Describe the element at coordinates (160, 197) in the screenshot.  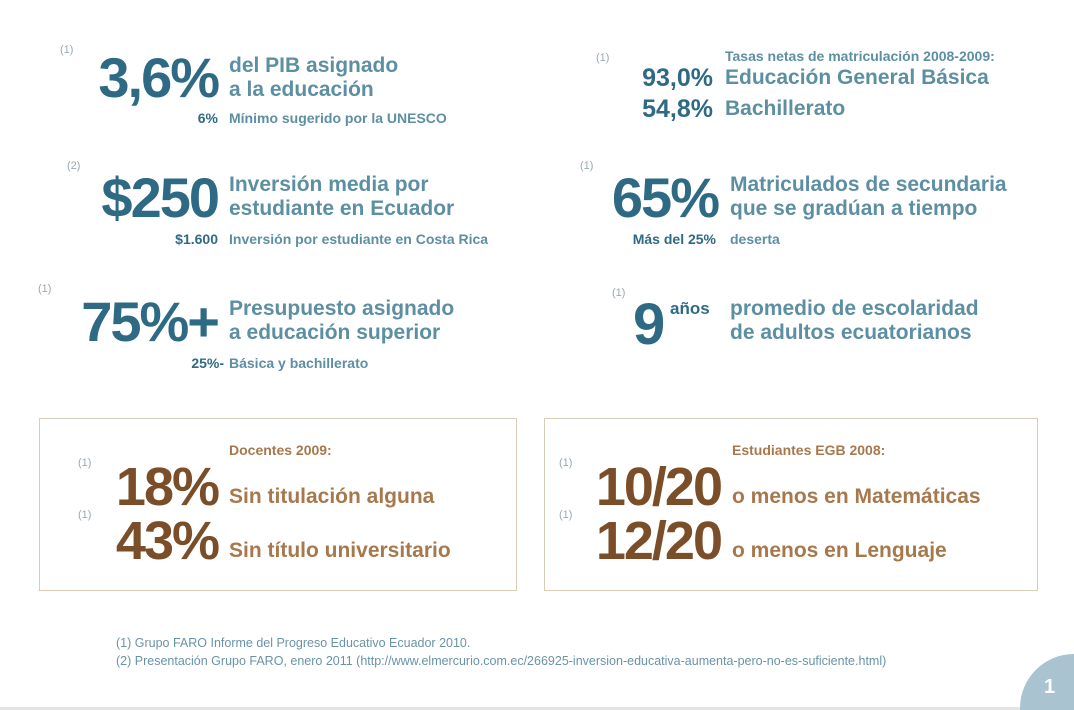
I see `stat-value: $250` at that location.